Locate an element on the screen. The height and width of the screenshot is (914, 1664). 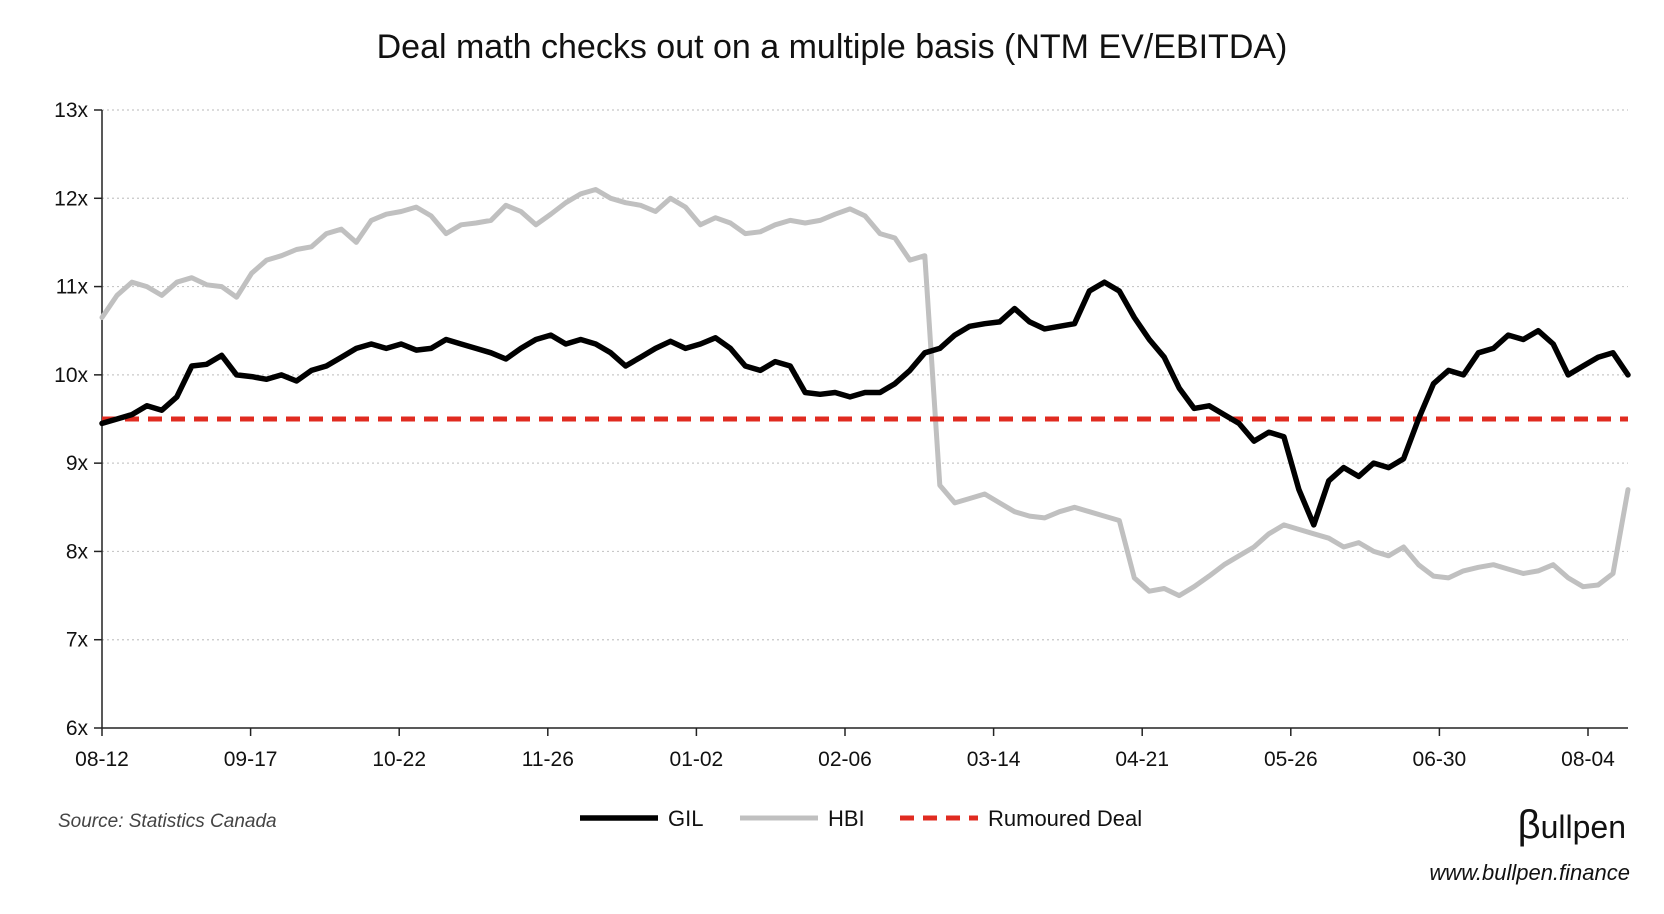
x-tick-label: 03-14 is located at coordinates (994, 759).